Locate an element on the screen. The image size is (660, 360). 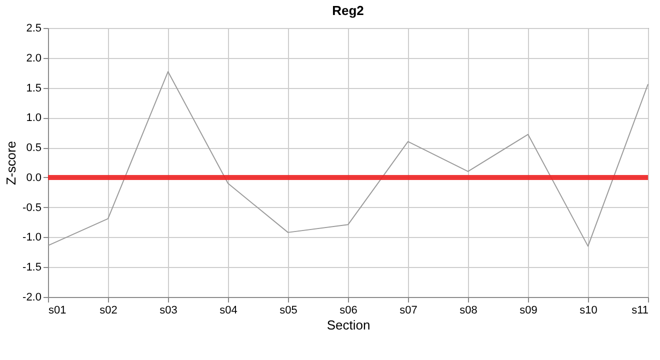
x-tick-label: s02 is located at coordinates (109, 310).